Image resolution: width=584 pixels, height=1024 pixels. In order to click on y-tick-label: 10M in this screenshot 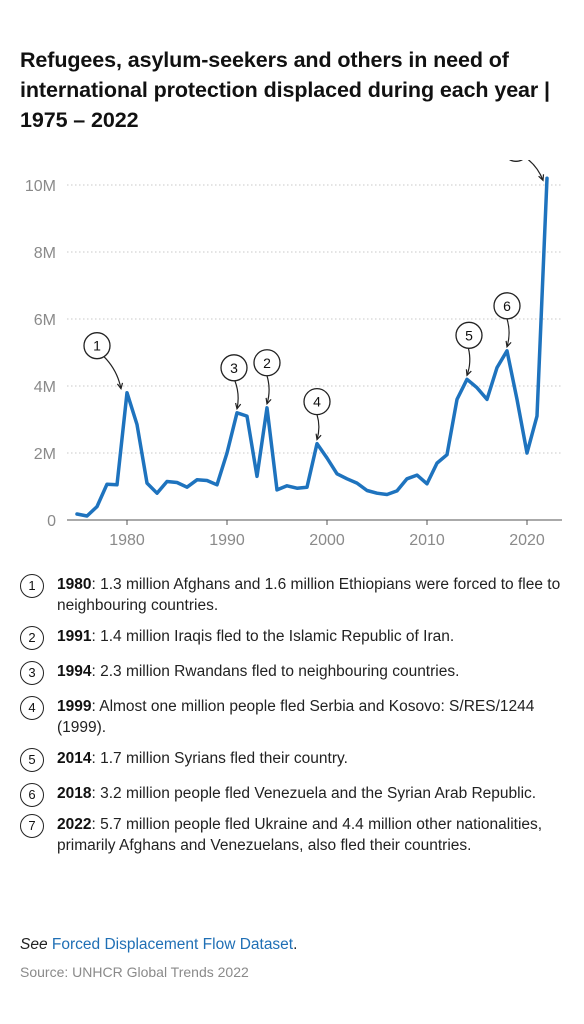, I will do `click(40, 186)`.